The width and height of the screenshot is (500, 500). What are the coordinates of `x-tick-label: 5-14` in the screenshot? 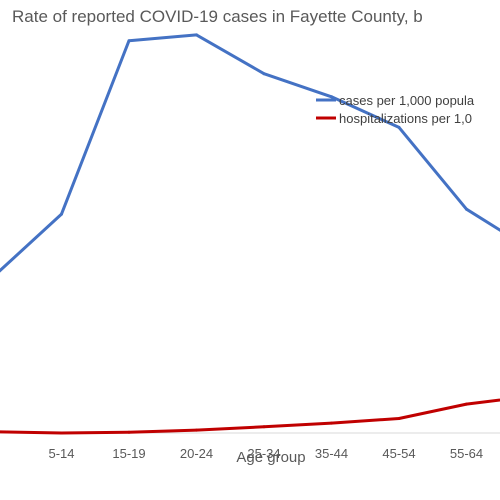 It's located at (61, 453).